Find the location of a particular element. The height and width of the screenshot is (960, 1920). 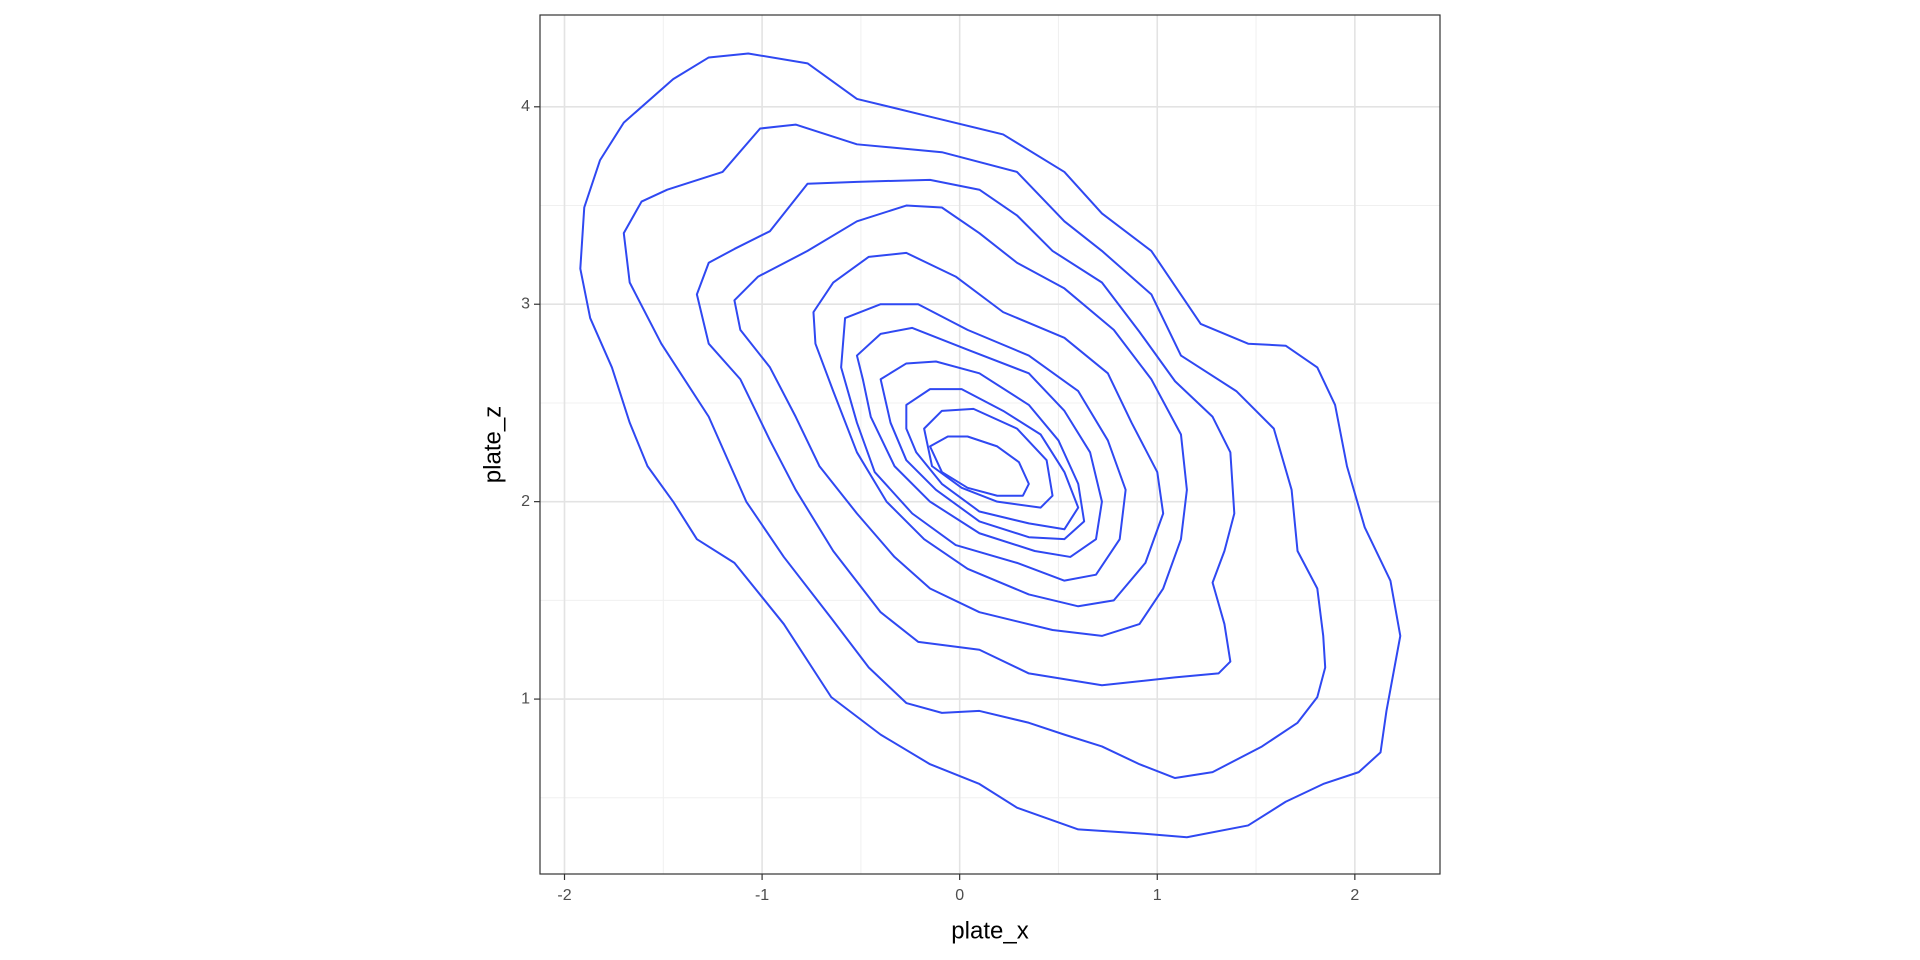

y-tick-label: 3 is located at coordinates (525, 303).